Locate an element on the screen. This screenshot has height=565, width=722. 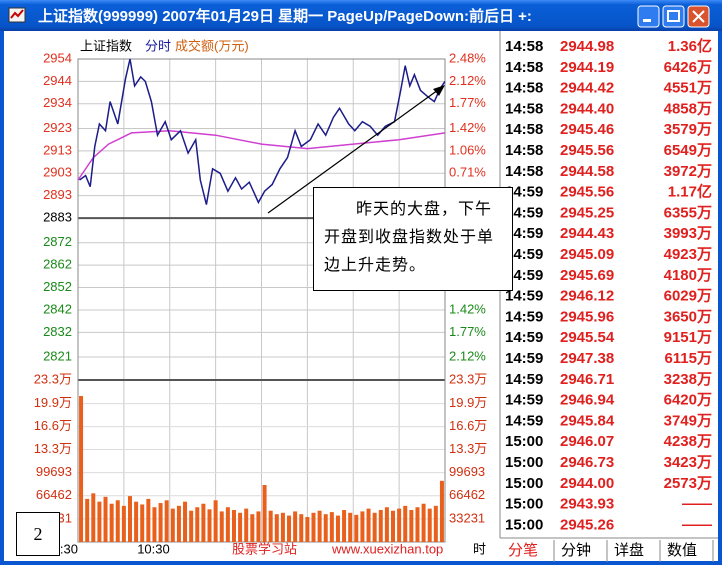
y-tick-label: 2944 is located at coordinates (57, 80).